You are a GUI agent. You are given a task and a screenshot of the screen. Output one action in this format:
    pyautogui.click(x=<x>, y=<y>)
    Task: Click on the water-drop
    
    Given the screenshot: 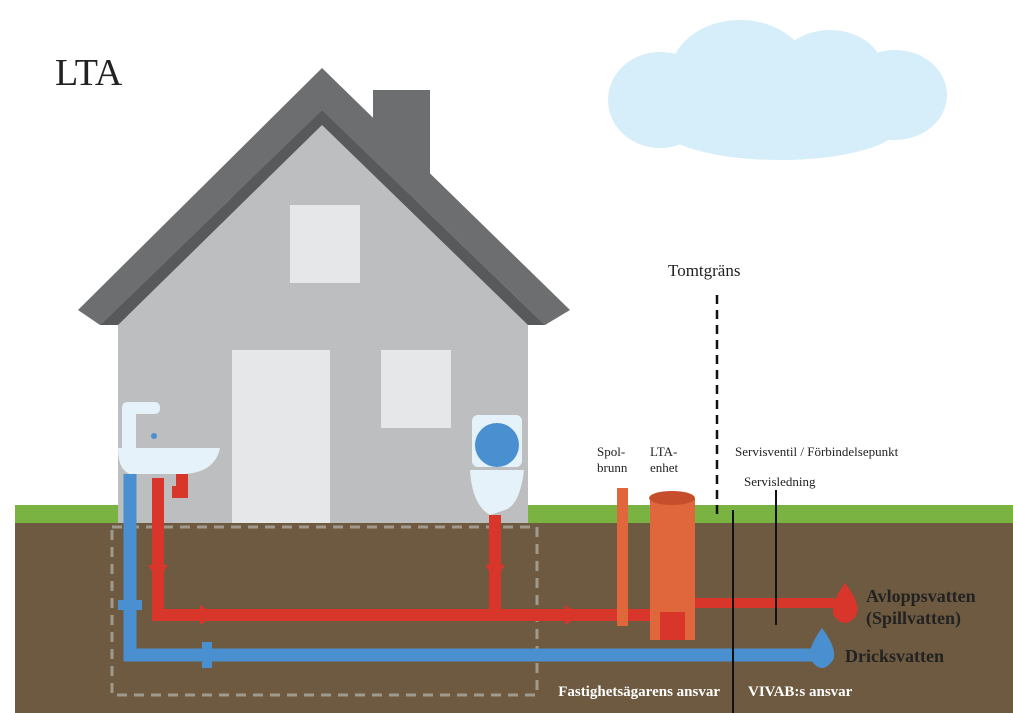 What is the action you would take?
    pyautogui.click(x=822, y=648)
    